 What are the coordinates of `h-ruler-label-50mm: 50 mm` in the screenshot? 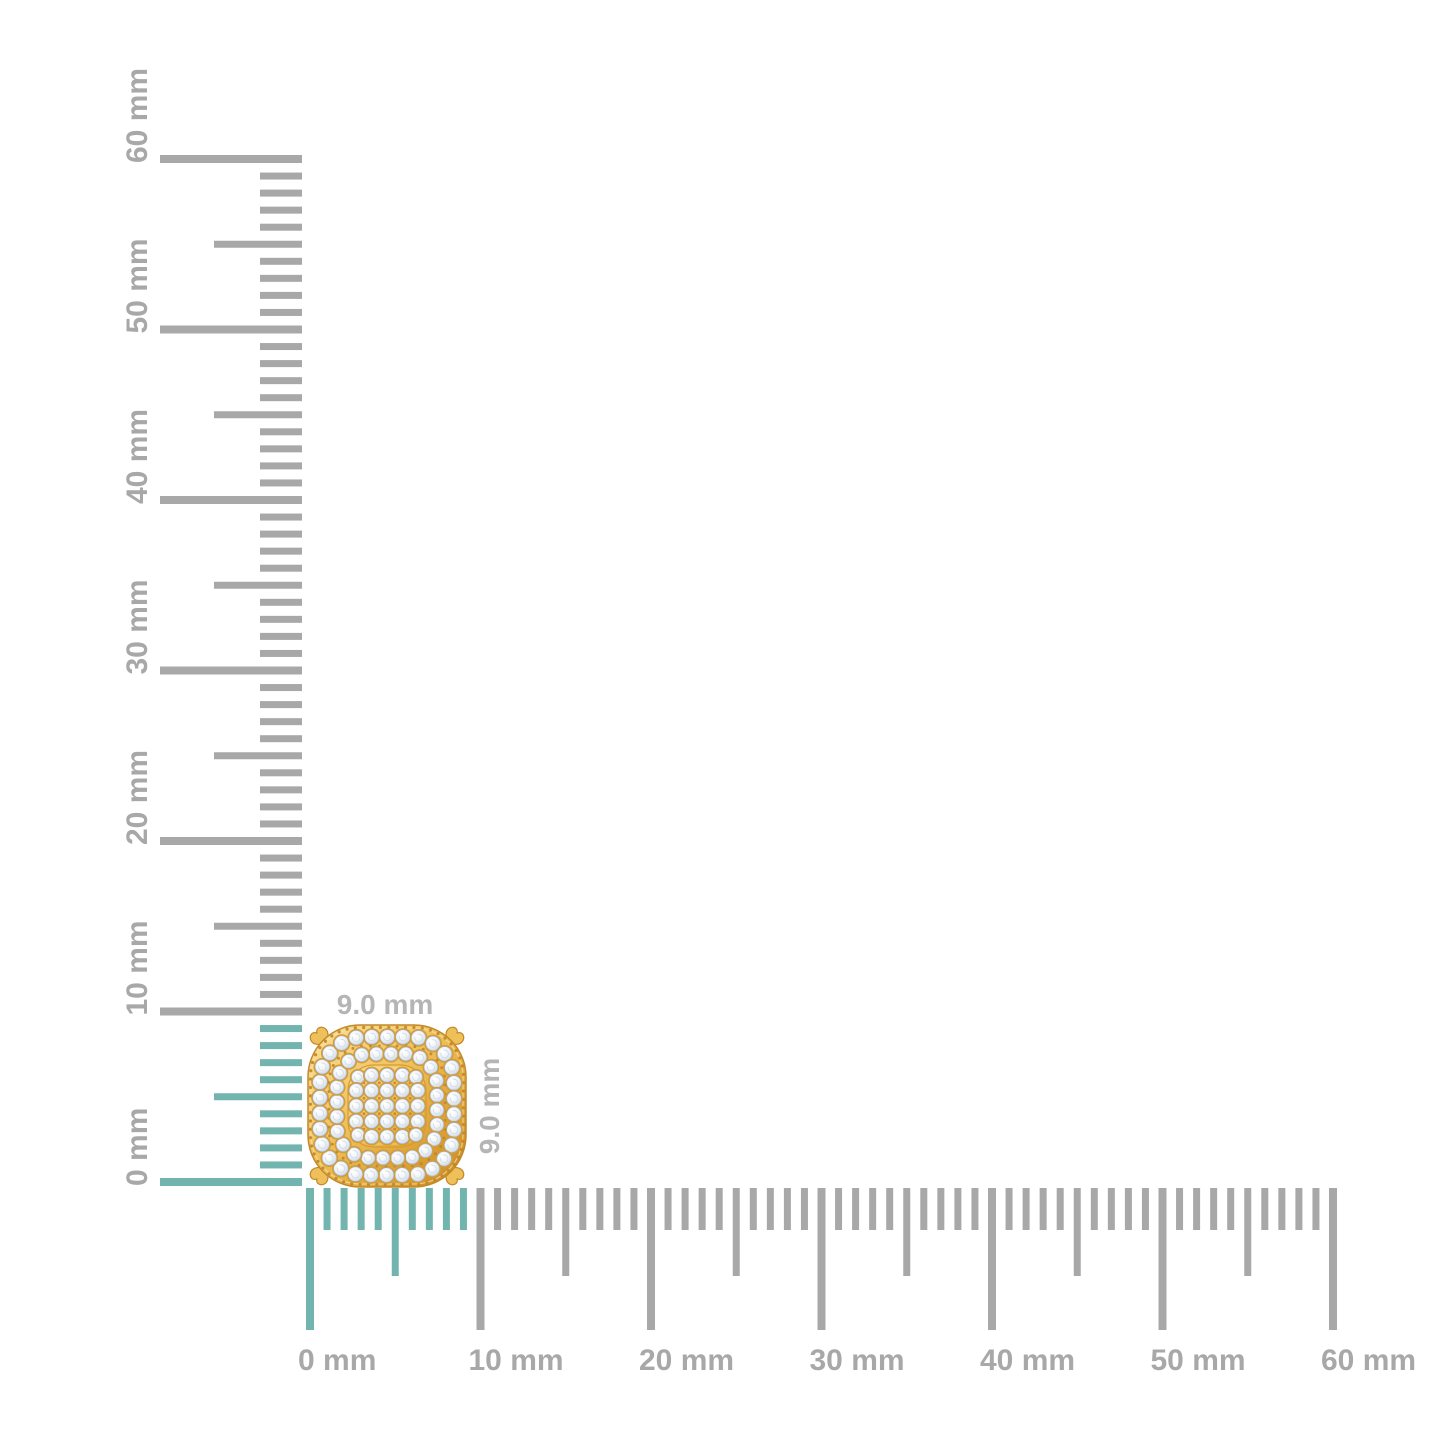 It's located at (1198, 1360).